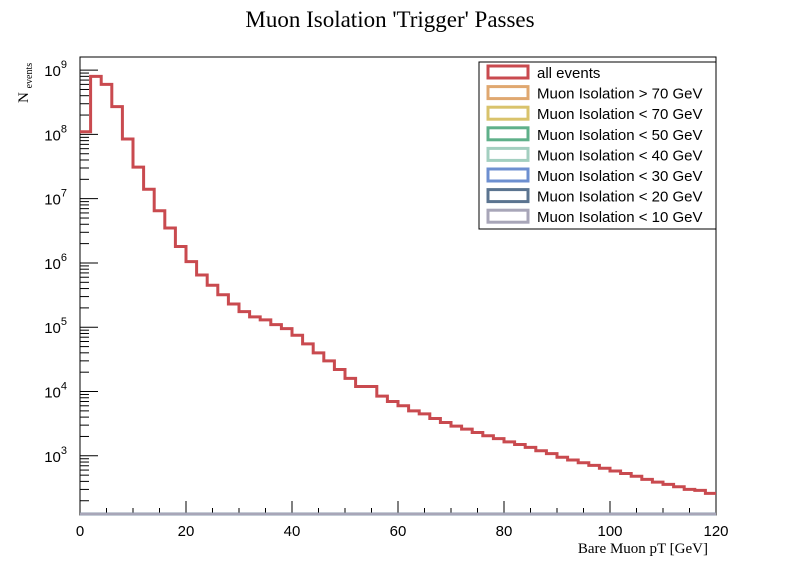 Image resolution: width=796 pixels, height=572 pixels. Describe the element at coordinates (389, 19) in the screenshot. I see `chart-title: Muon Isolation 'Trigger' Passes` at that location.